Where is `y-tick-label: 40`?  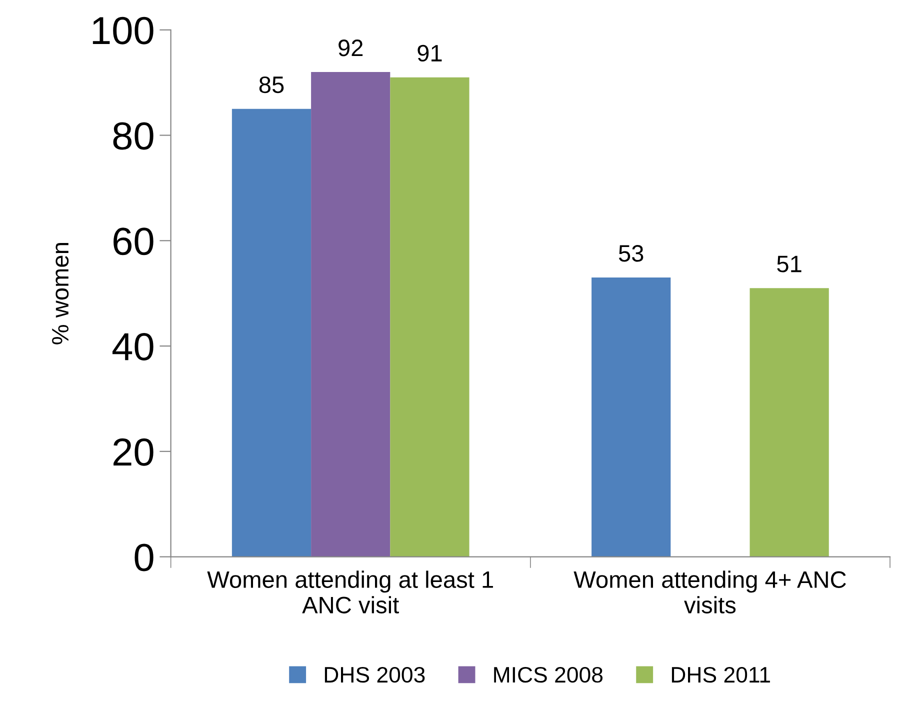 y-tick-label: 40 is located at coordinates (133, 346).